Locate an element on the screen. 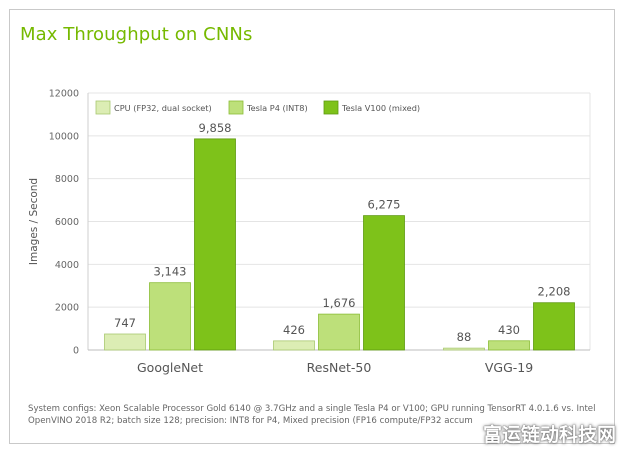 Image resolution: width=626 pixels, height=453 pixels. bar-value-label: 88 is located at coordinates (464, 337).